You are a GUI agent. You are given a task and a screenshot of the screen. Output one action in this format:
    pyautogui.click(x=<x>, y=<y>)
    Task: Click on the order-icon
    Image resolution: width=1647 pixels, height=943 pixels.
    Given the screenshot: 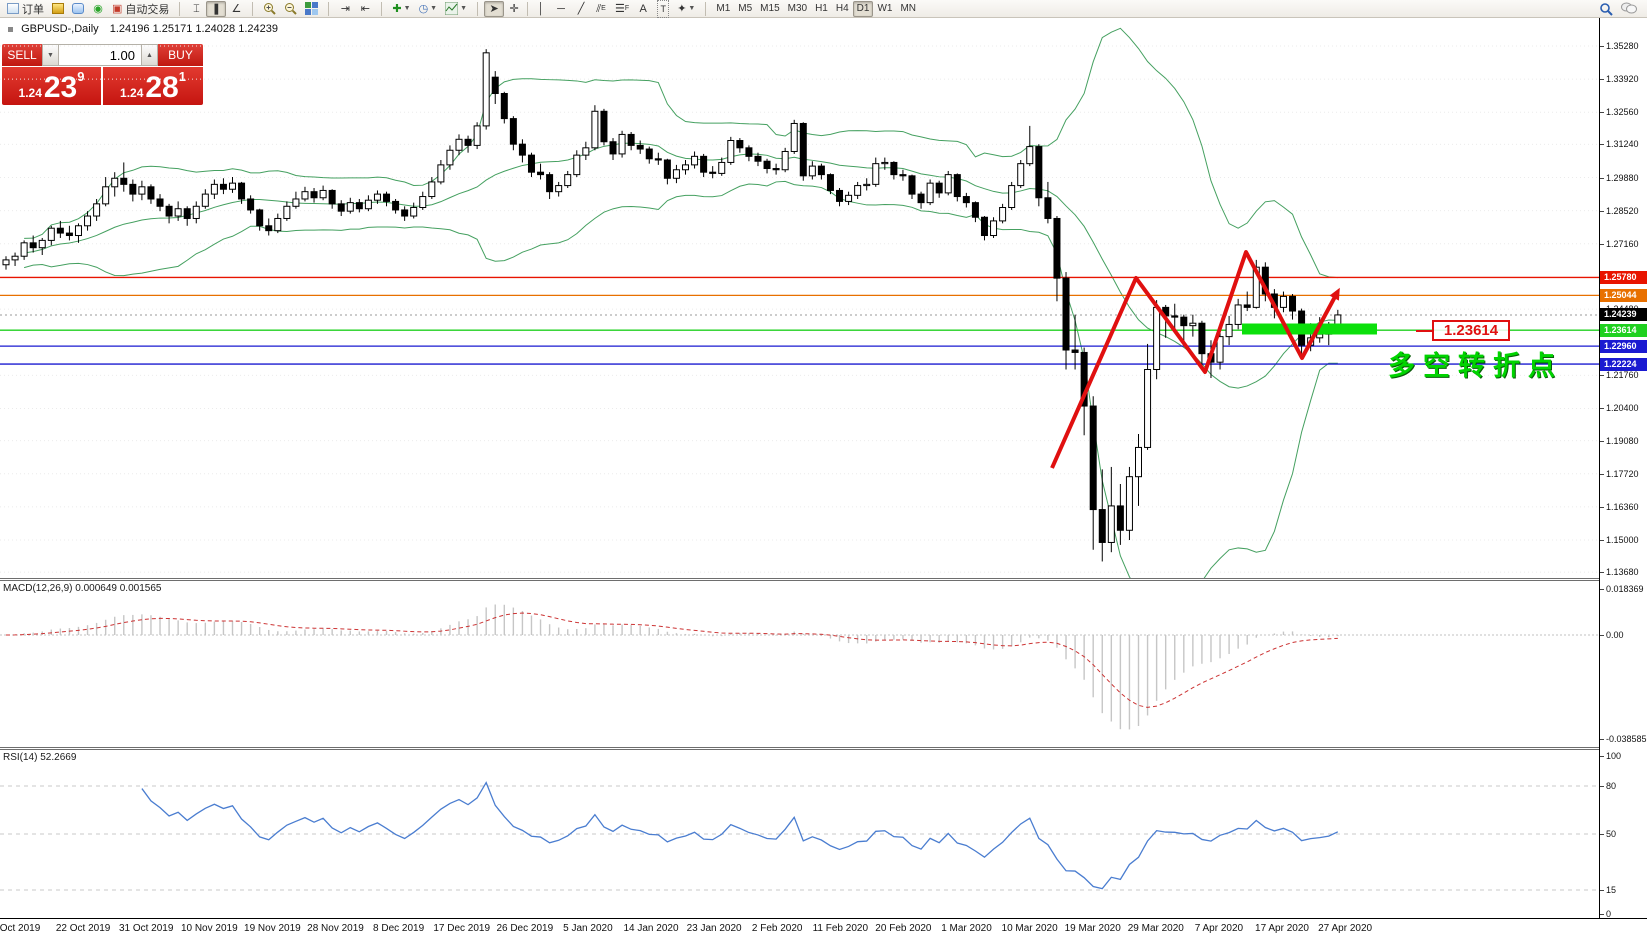 What is the action you would take?
    pyautogui.click(x=13, y=8)
    